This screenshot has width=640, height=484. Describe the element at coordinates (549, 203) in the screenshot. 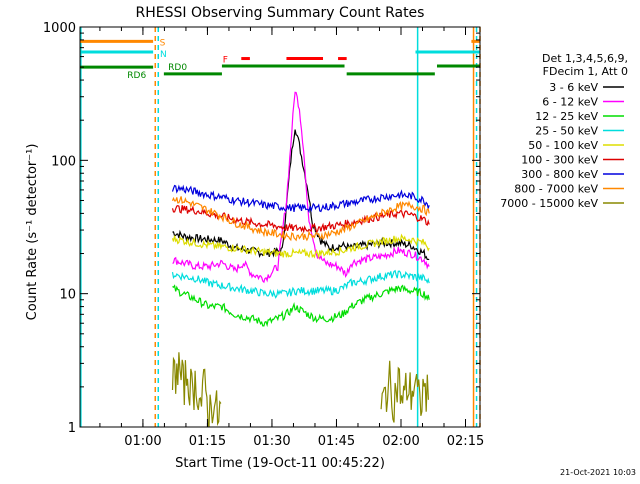

I see `legend-label-9: 7000 - 15000 keV` at that location.